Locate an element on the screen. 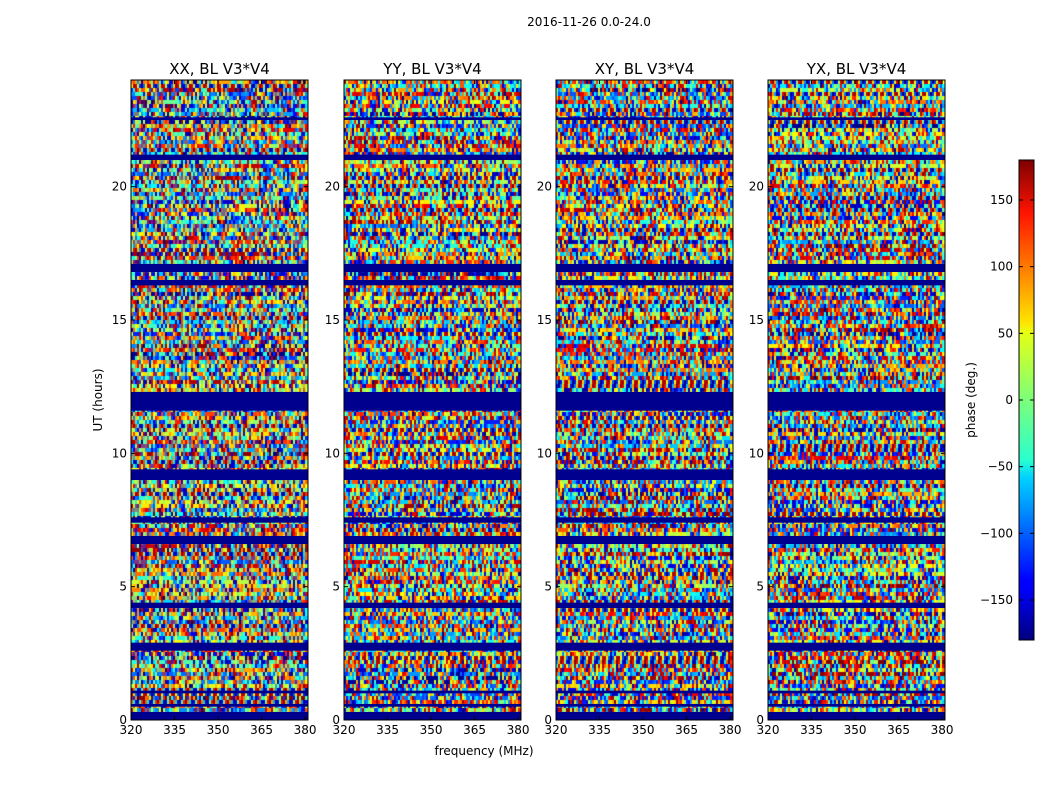 The image size is (1050, 800). colorbar: 150 100 50 0 −50 −100 −150 is located at coordinates (1007, 400).